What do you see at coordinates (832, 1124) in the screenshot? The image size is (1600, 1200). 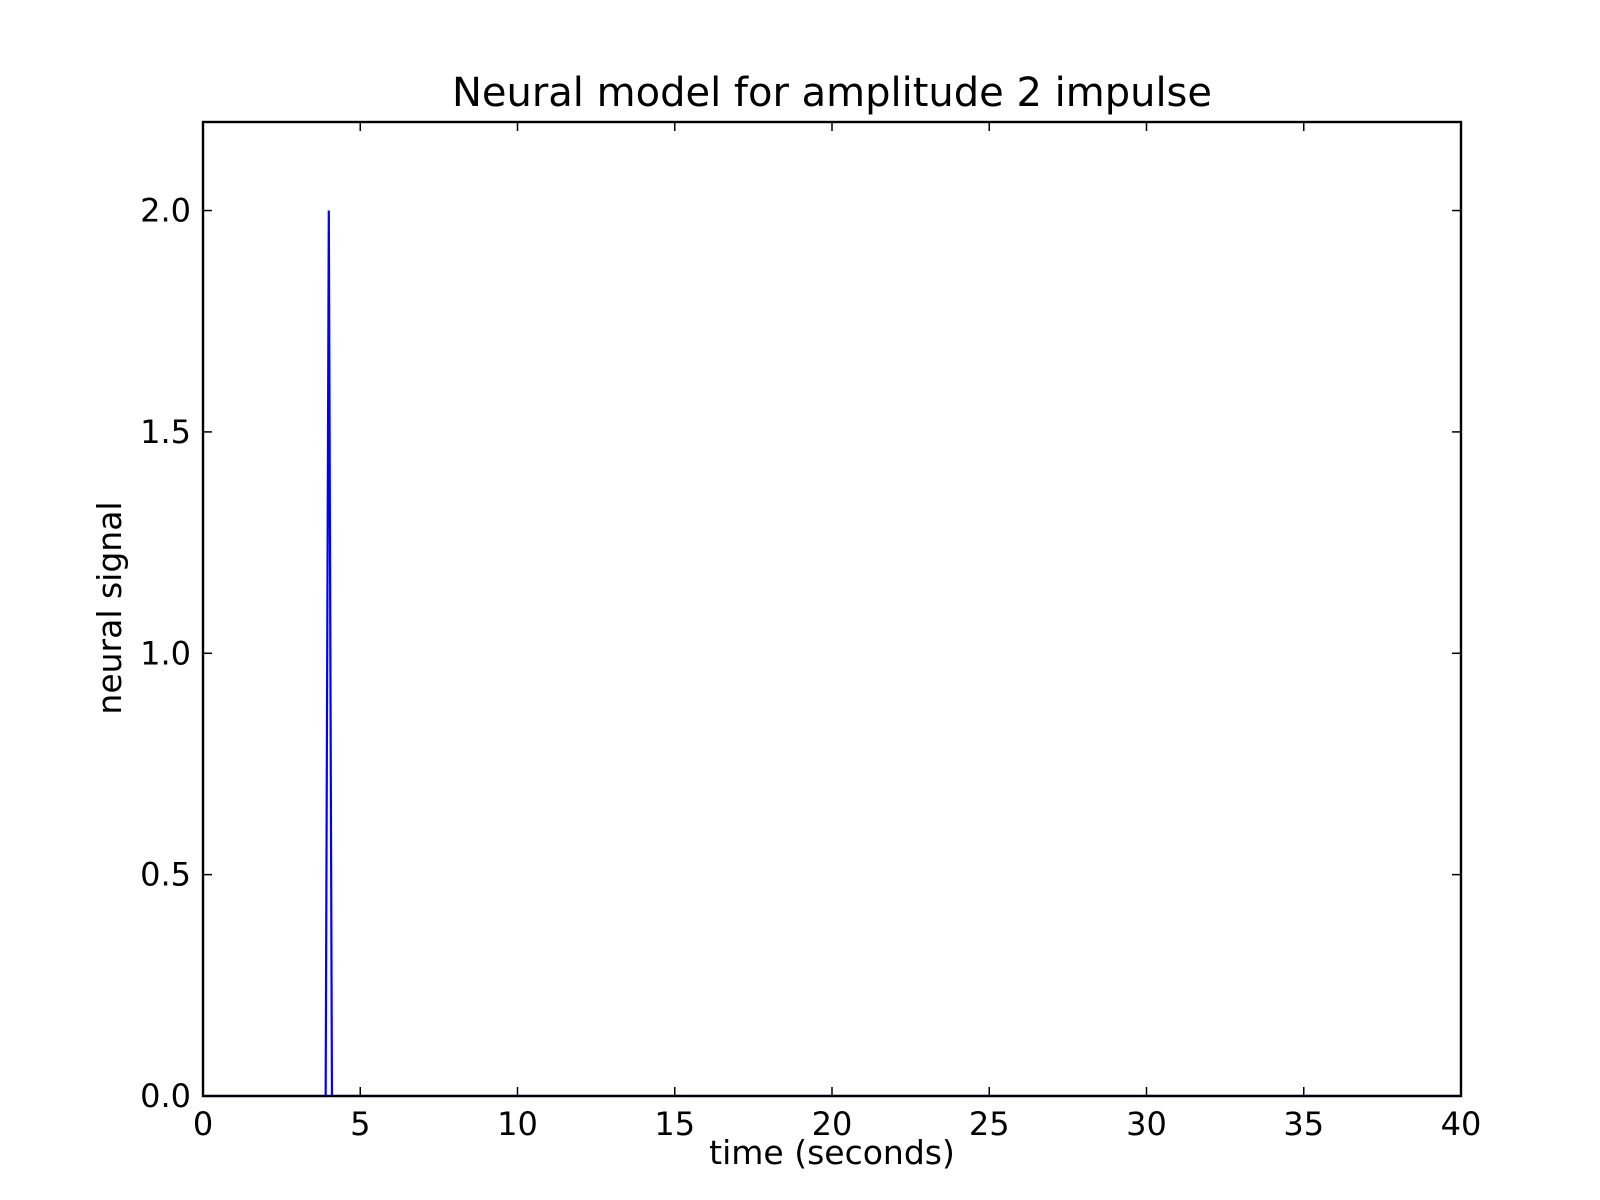 I see `x-tick-label: 20` at bounding box center [832, 1124].